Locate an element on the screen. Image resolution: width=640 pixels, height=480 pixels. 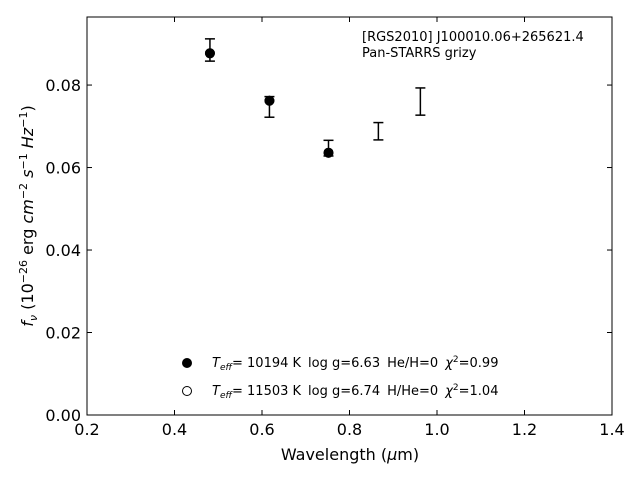
x-tick-label: 0.8 is located at coordinates (349, 429).